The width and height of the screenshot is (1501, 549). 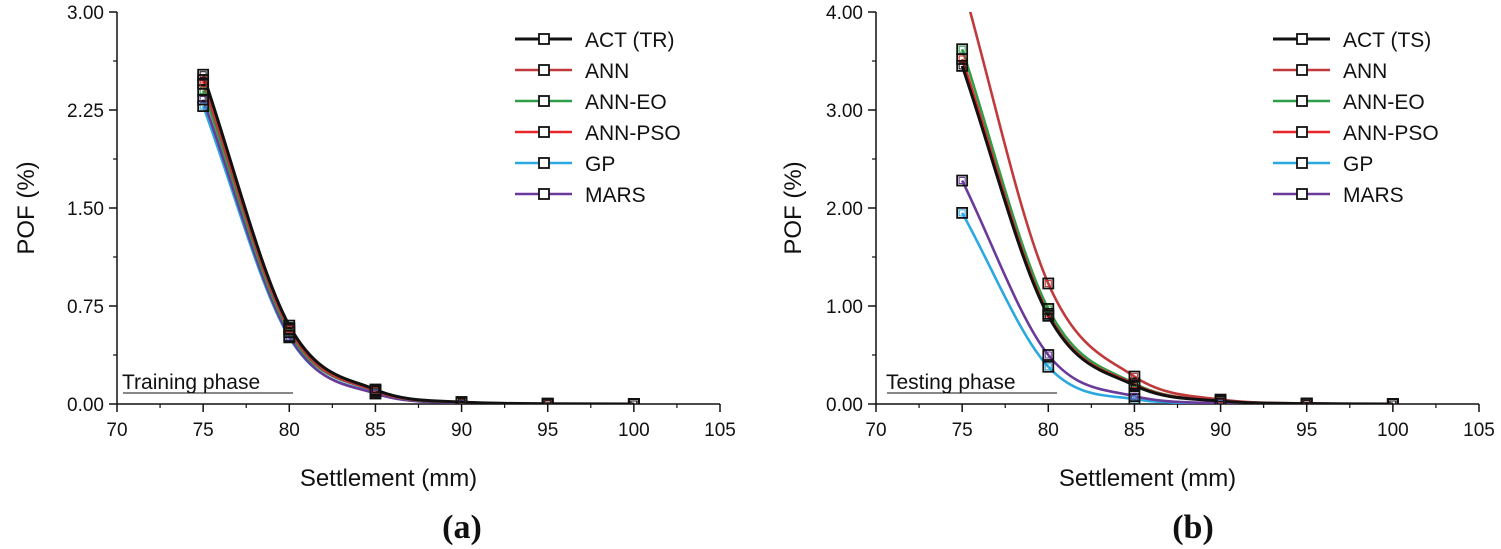 What do you see at coordinates (607, 71) in the screenshot?
I see `legend-label: ANN` at bounding box center [607, 71].